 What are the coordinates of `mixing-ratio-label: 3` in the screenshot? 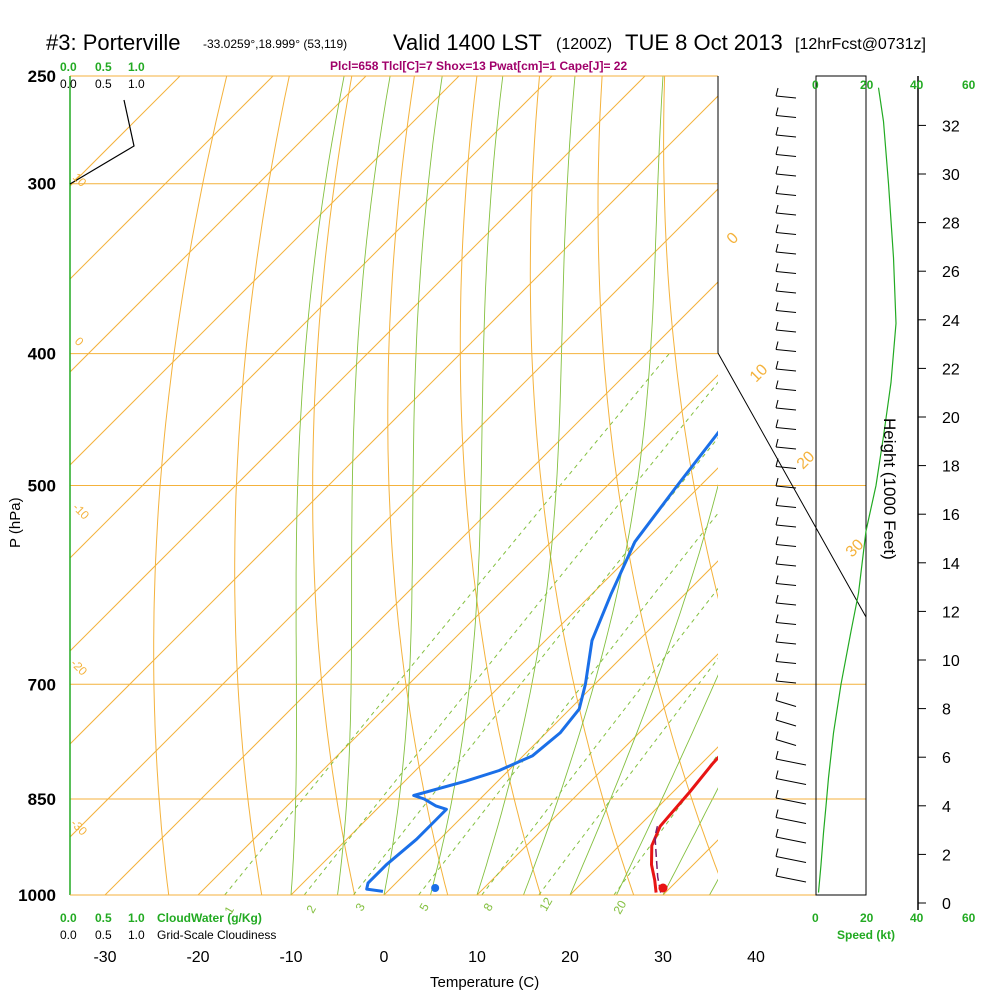 It's located at (360, 906).